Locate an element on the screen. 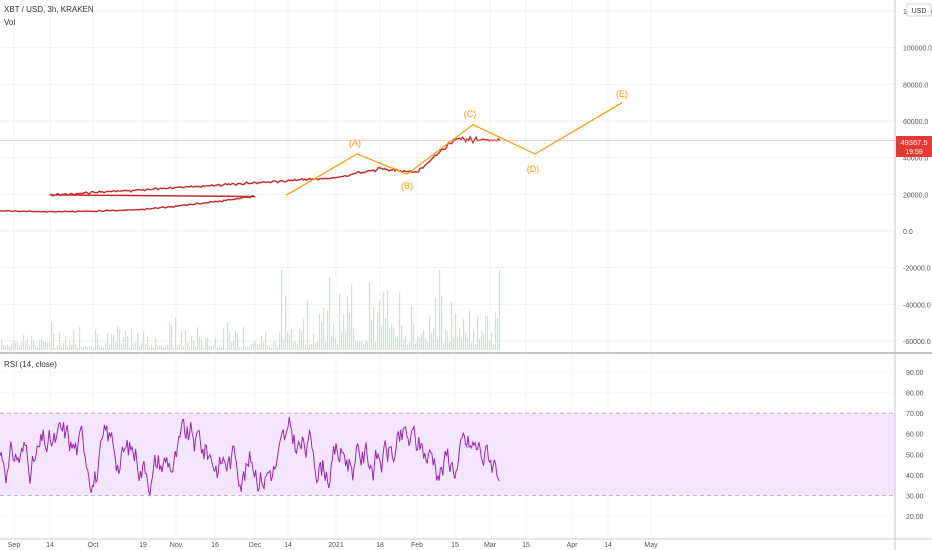 This screenshot has height=550, width=932. price-axis-label: -40000.0 is located at coordinates (917, 305).